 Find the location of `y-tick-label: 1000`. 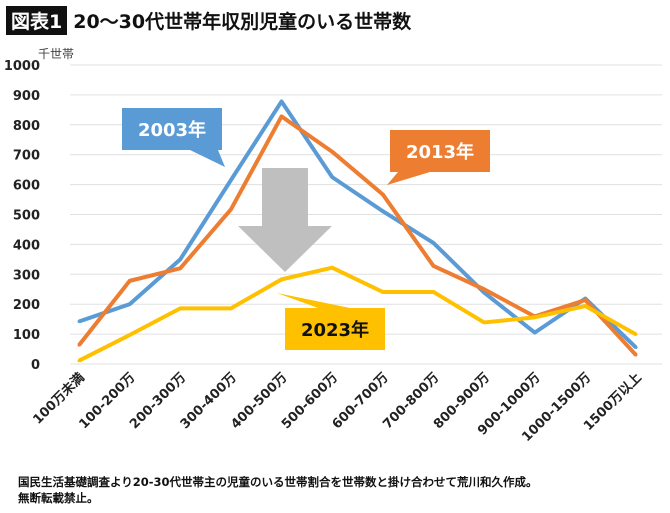

y-tick-label: 1000 is located at coordinates (22, 66).